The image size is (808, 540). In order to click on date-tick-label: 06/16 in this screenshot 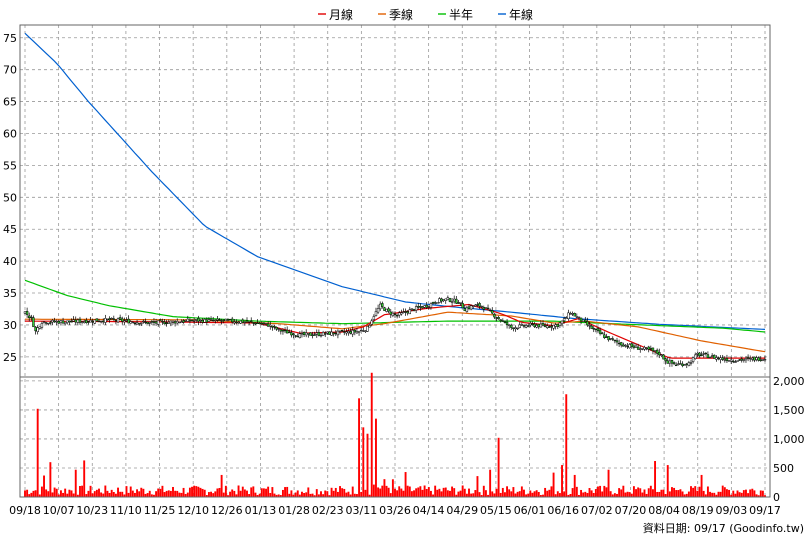, I will do `click(563, 510)`.